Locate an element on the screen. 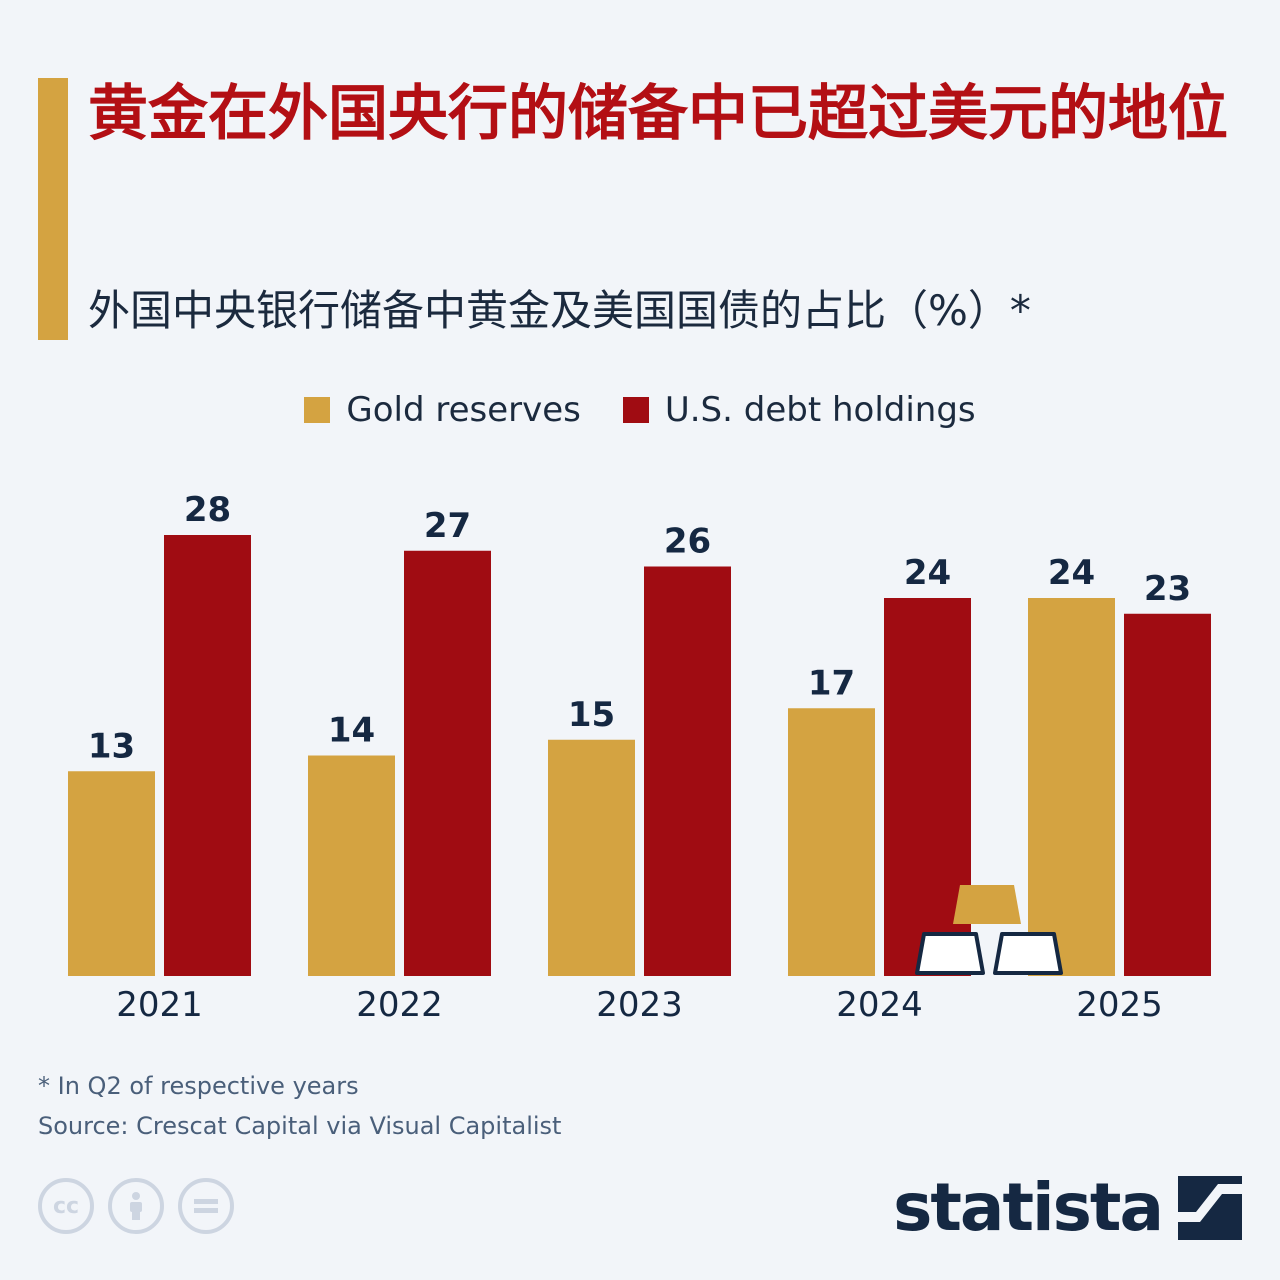 Image resolution: width=1280 pixels, height=1280 pixels. chart-legend: Gold reserves U.S. debt holdings is located at coordinates (640, 410).